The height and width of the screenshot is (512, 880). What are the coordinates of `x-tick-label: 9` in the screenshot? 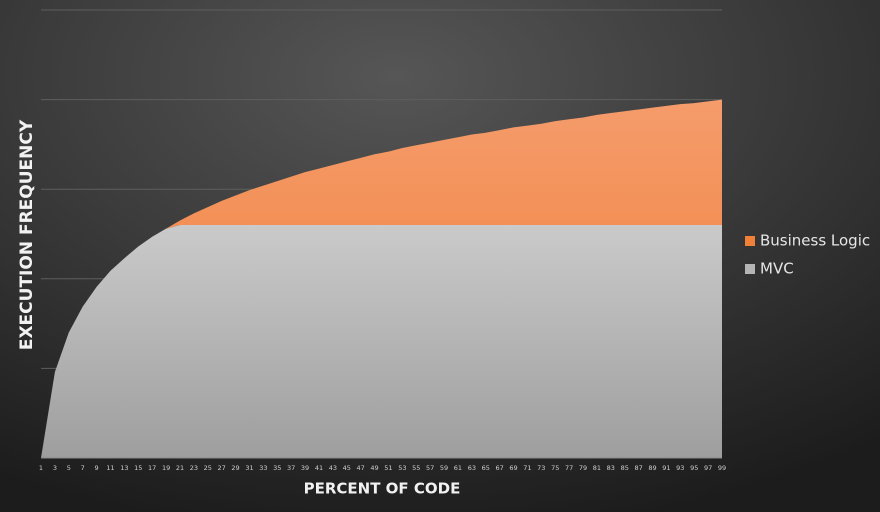 It's located at (97, 468).